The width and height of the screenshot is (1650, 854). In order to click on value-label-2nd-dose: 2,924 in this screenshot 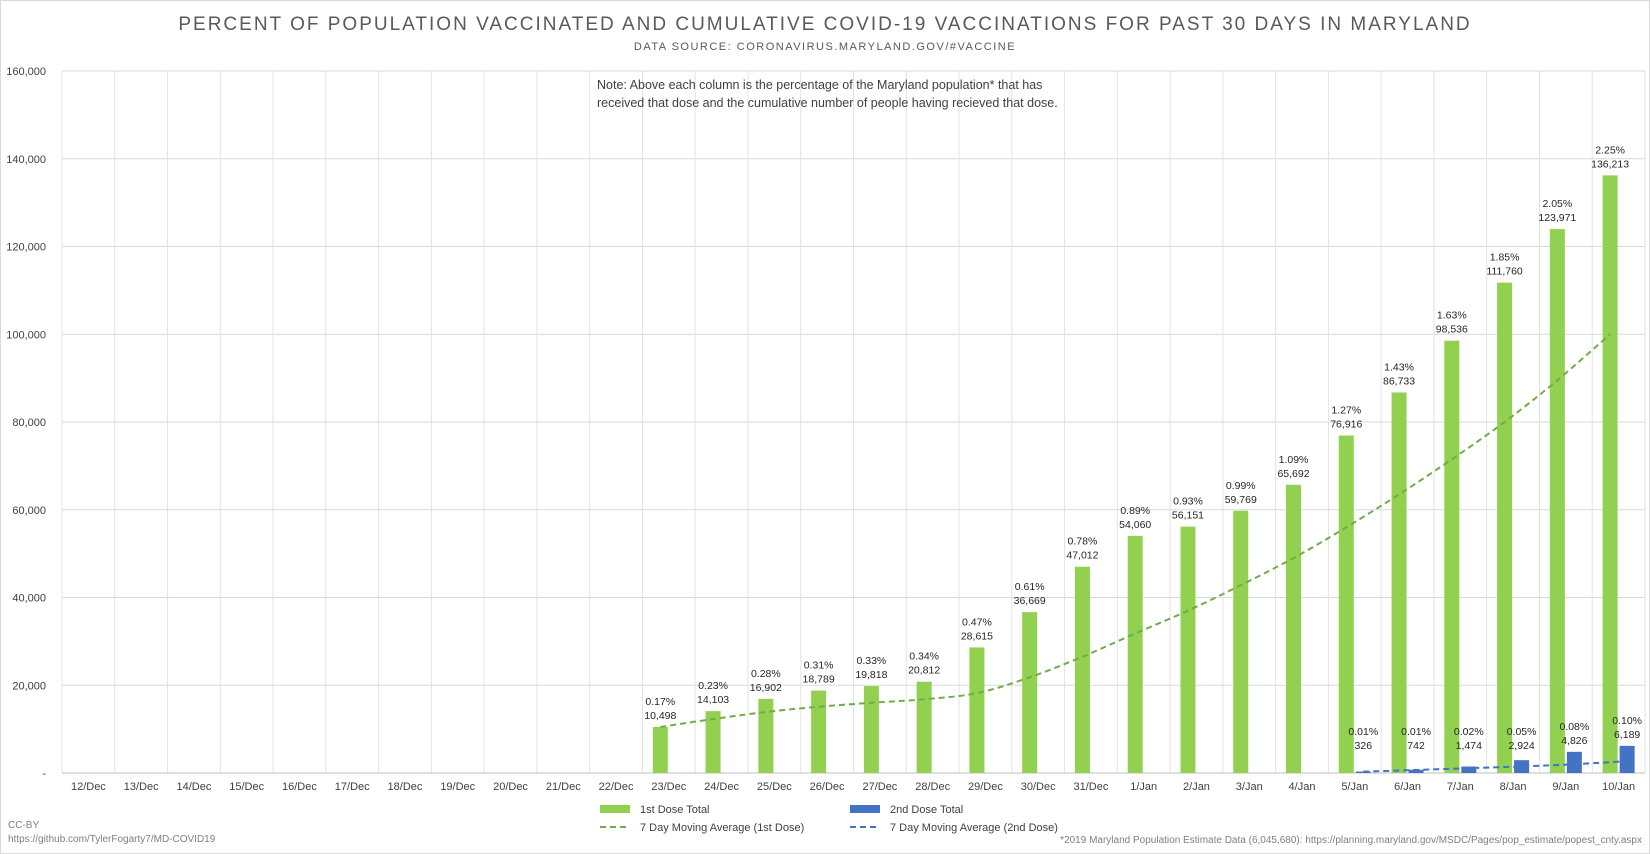, I will do `click(1521, 746)`.